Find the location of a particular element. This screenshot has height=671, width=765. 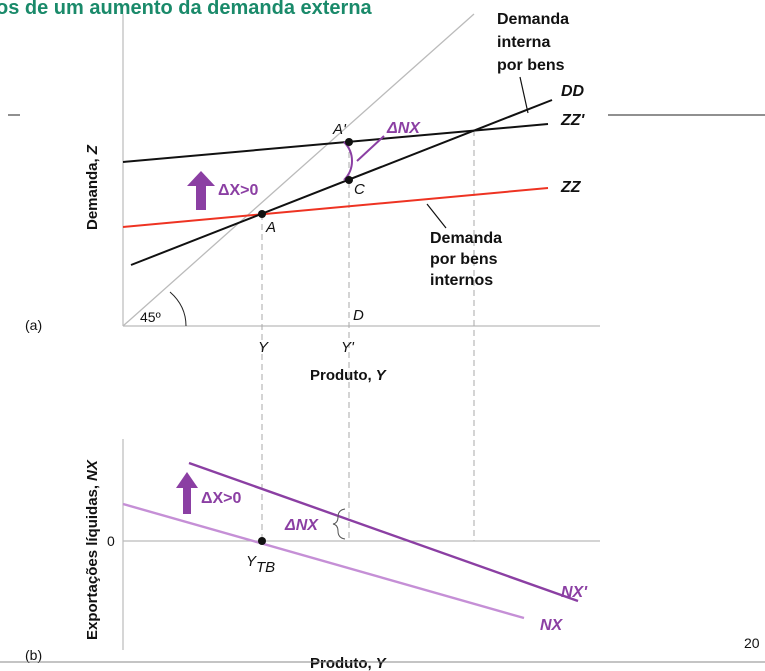

tick-y: Y is located at coordinates (263, 347).